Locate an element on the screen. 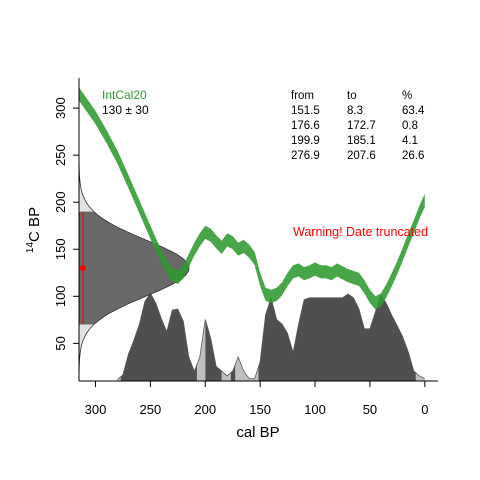 This screenshot has height=480, width=480. calibrated-density is located at coordinates (271, 336).